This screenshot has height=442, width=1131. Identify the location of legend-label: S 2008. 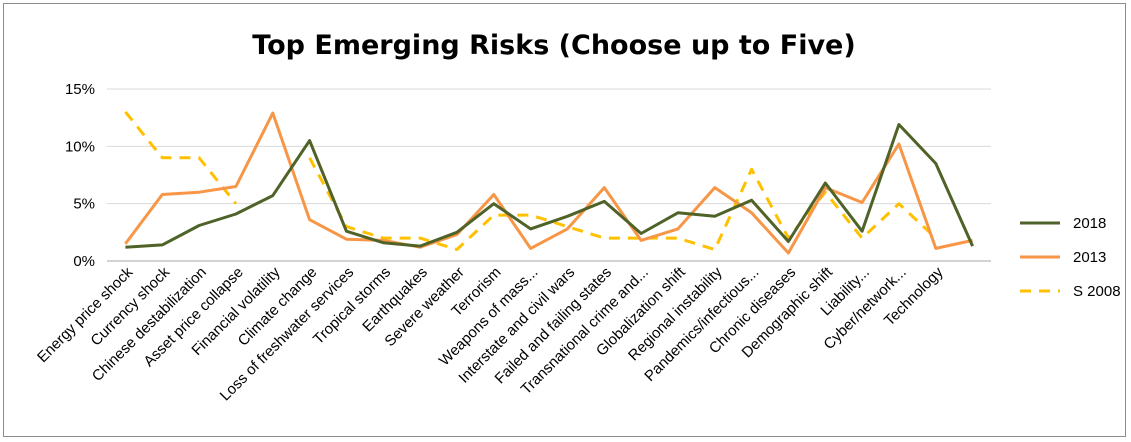
(1097, 291).